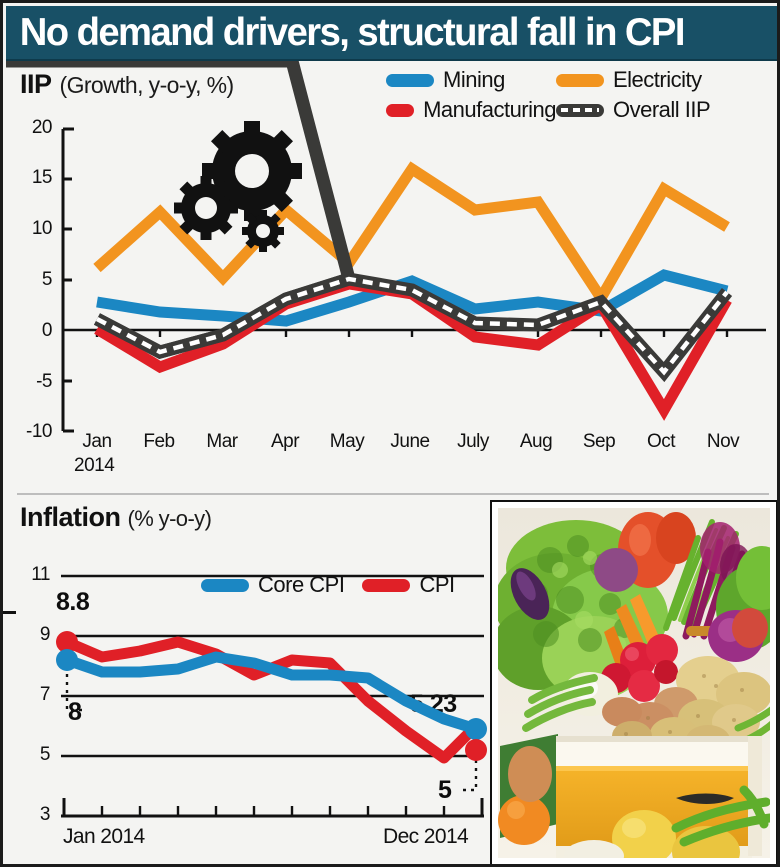 The height and width of the screenshot is (867, 780). Describe the element at coordinates (524, 820) in the screenshot. I see `orange-fruit` at that location.